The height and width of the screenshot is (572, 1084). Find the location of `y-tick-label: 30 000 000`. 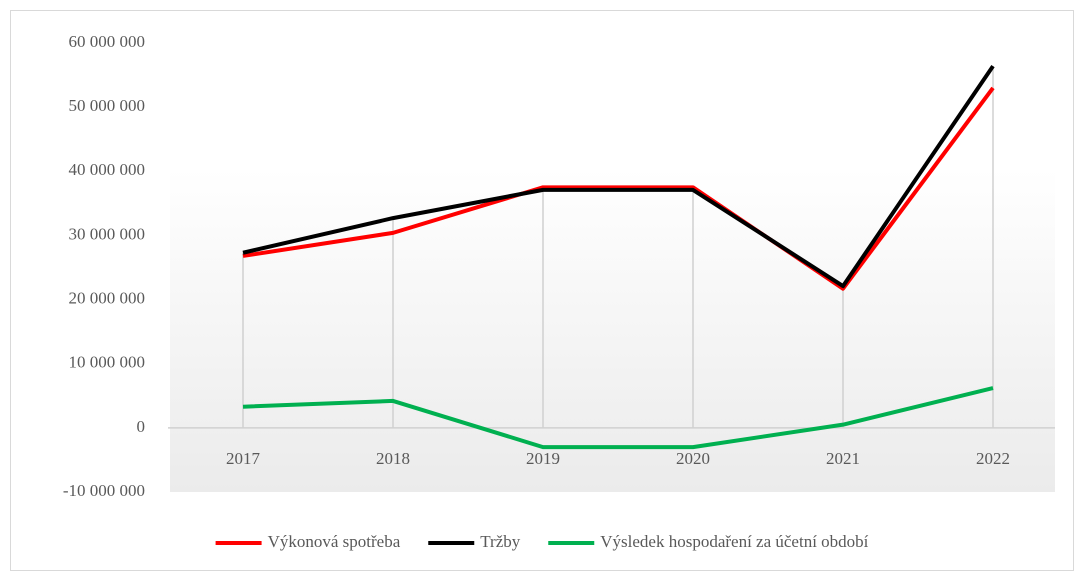

y-tick-label: 30 000 000 is located at coordinates (107, 233).